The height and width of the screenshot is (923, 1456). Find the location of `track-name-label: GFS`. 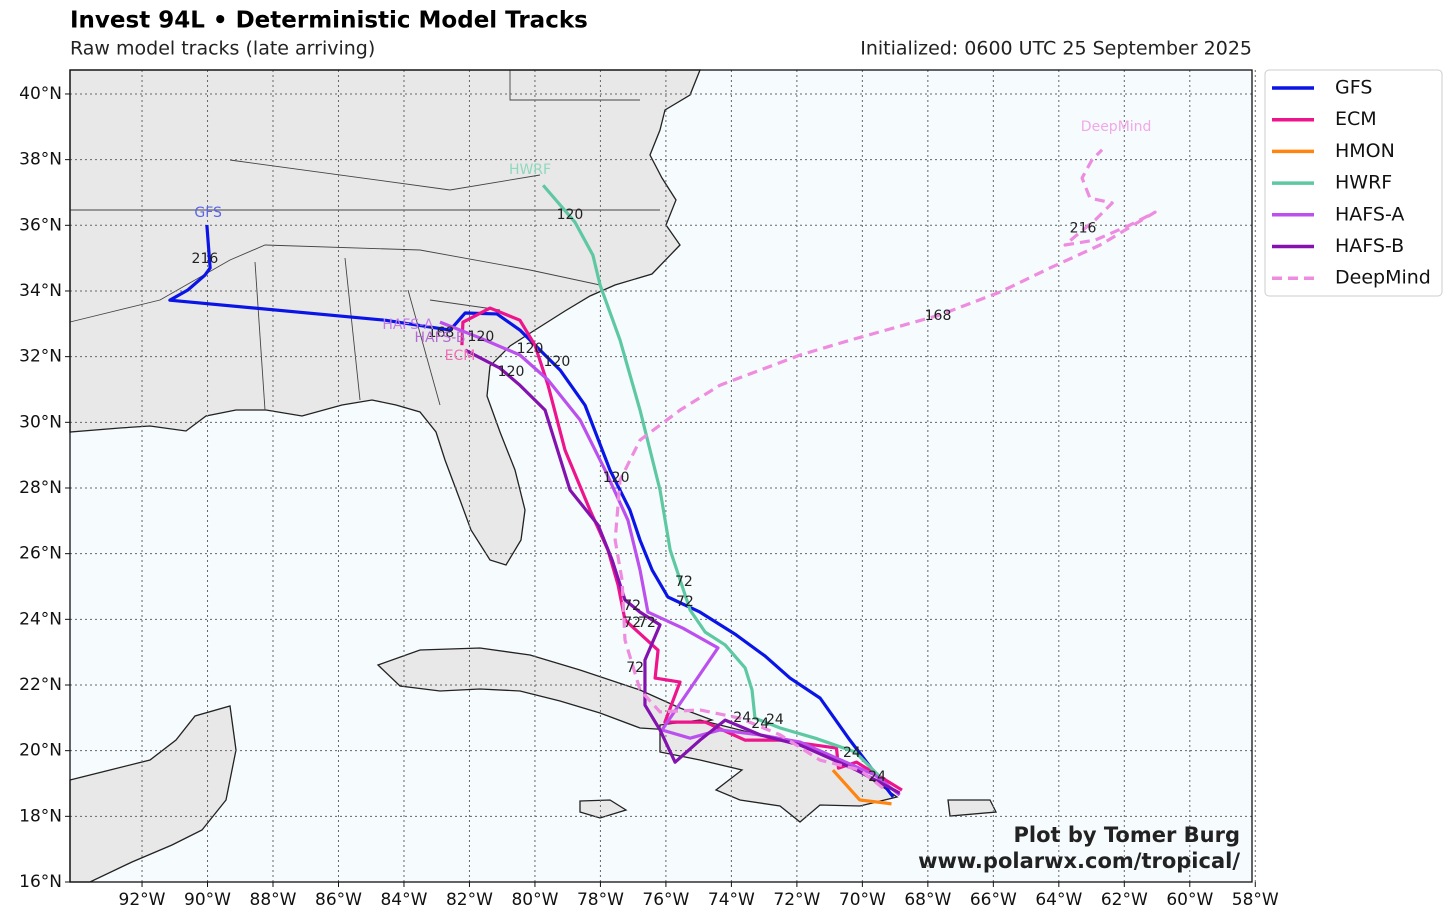

track-name-label: GFS is located at coordinates (208, 213).